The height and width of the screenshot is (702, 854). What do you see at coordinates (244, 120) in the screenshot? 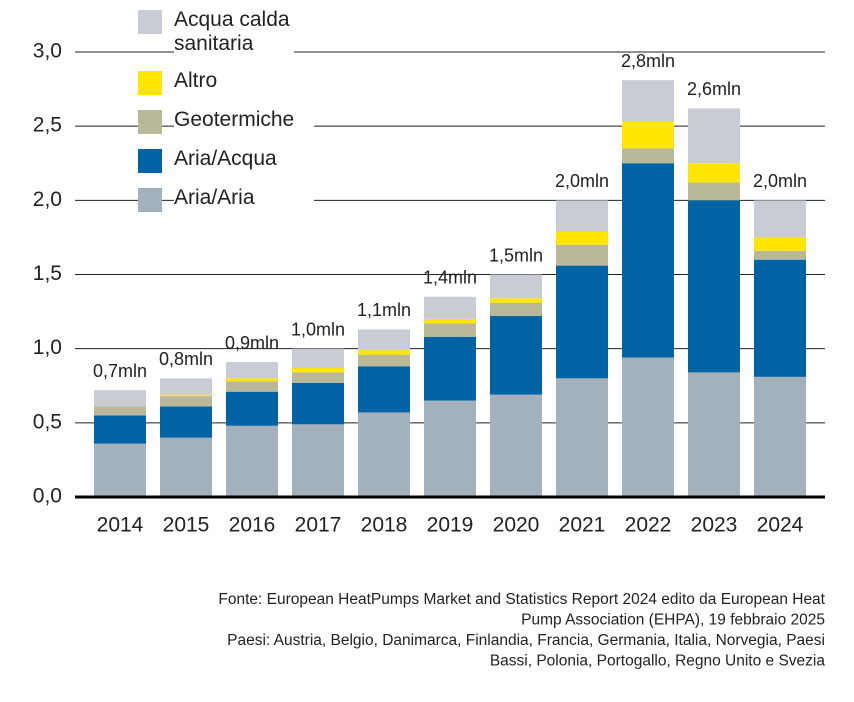
I see `legend-label: Geotermiche` at bounding box center [244, 120].